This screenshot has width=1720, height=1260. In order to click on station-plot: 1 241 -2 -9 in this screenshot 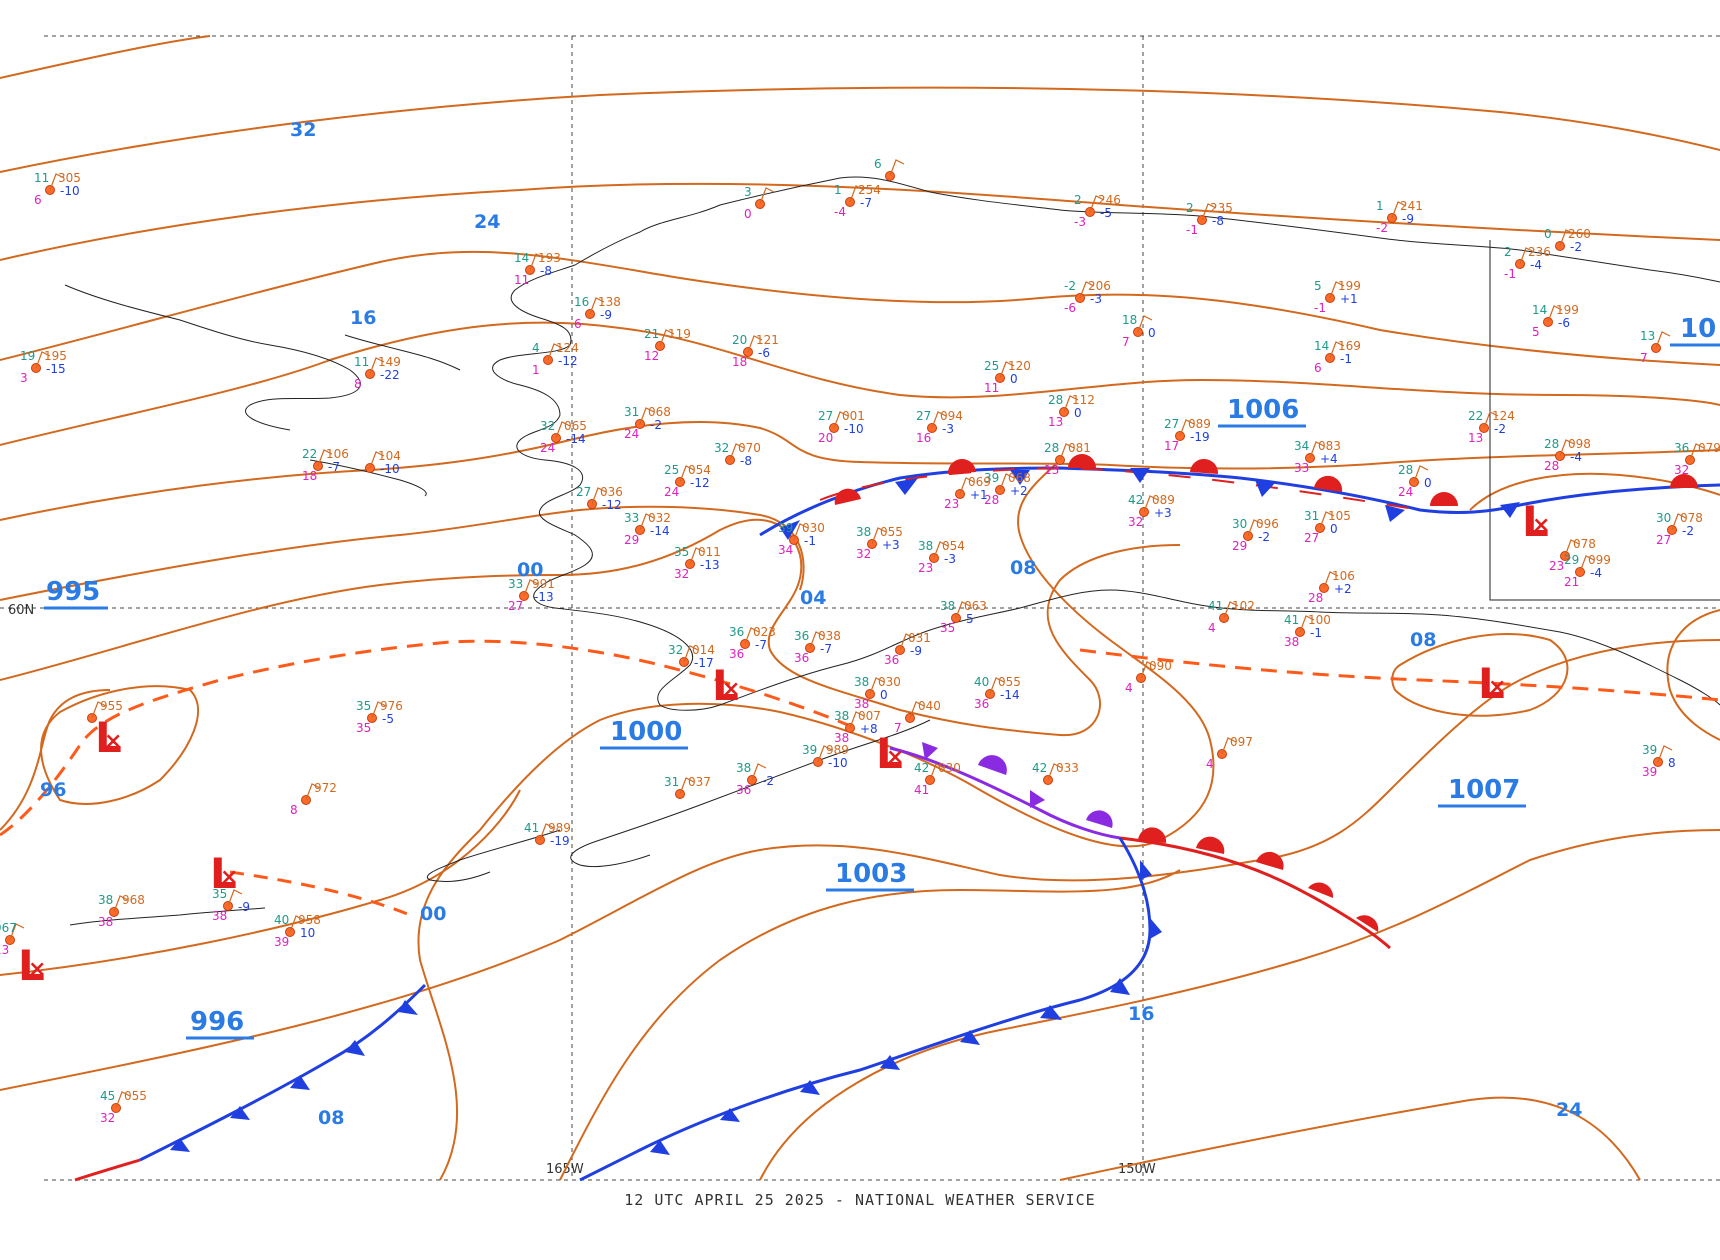, I will do `click(1399, 217)`.